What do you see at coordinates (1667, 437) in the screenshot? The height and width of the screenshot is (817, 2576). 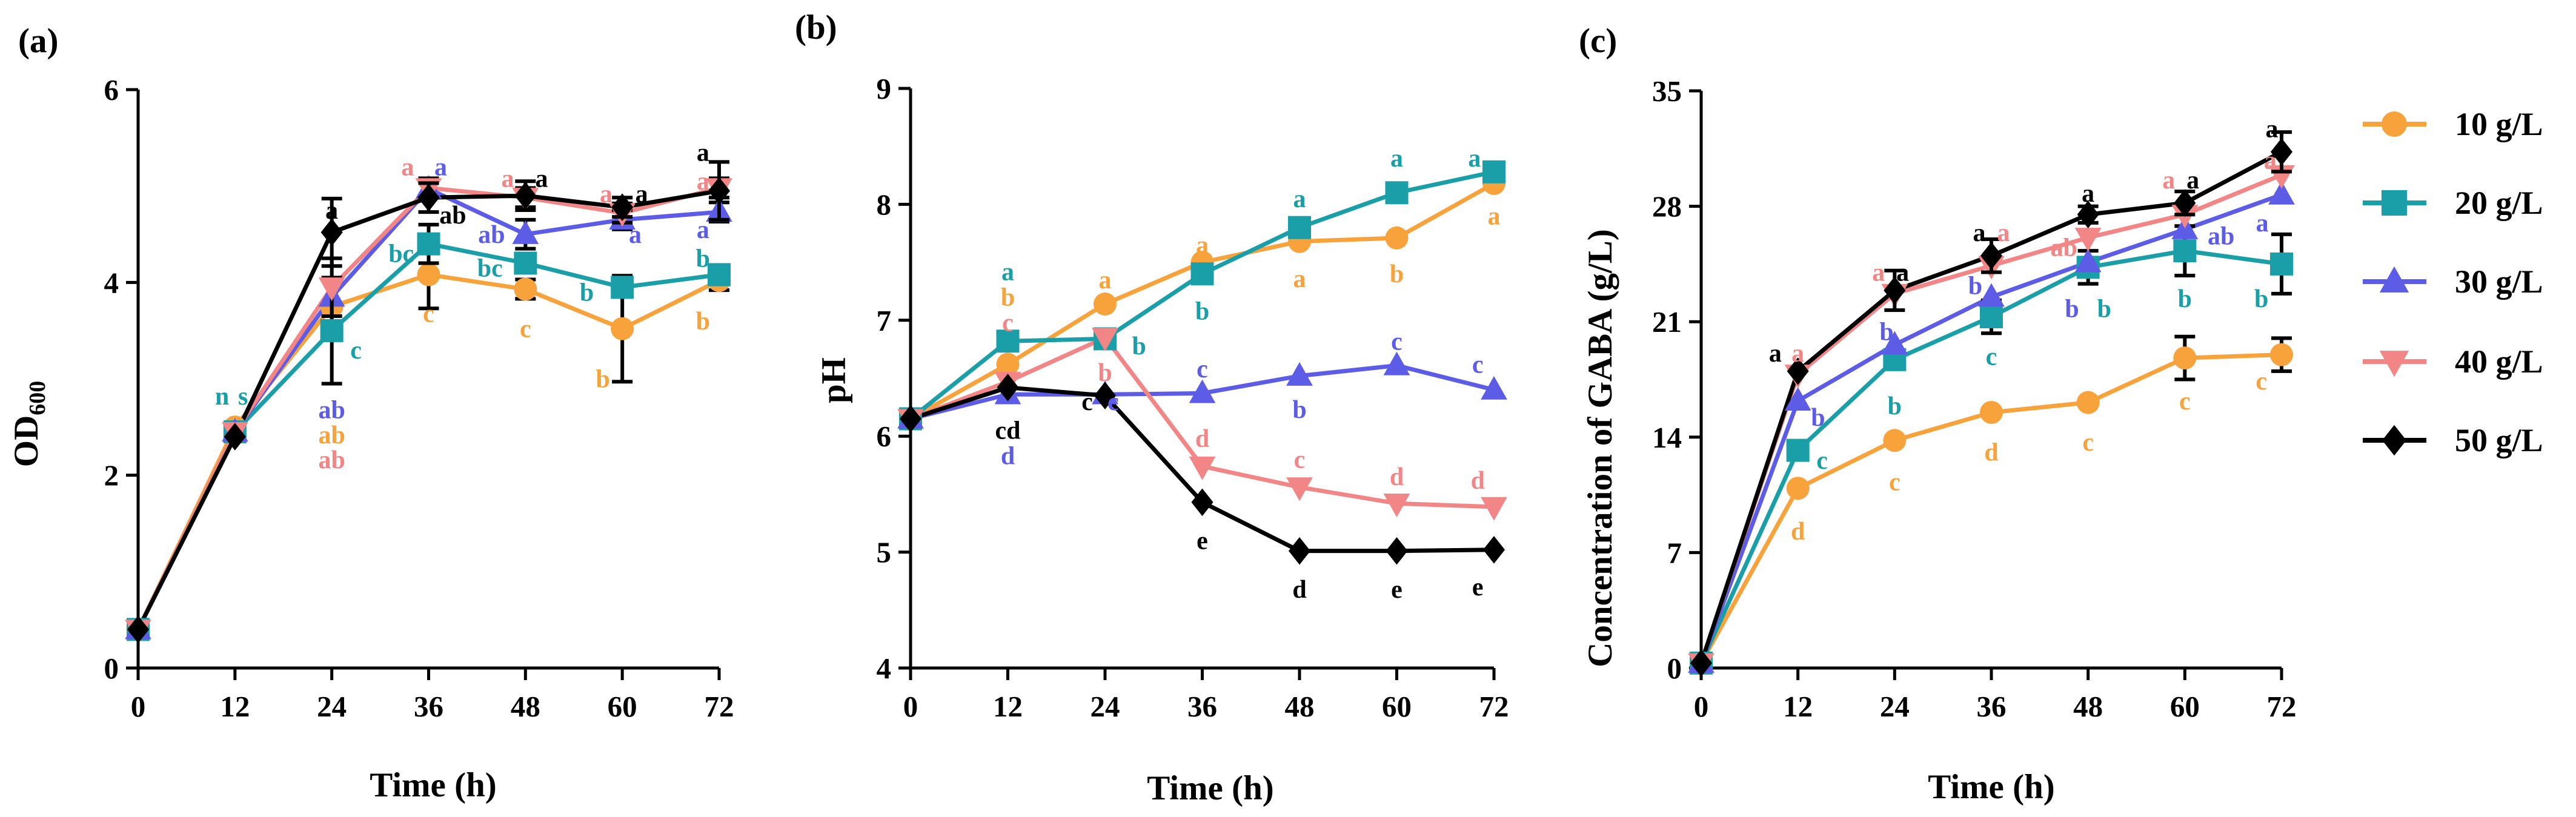 I see `panel-c-y-tick-label: 14` at bounding box center [1667, 437].